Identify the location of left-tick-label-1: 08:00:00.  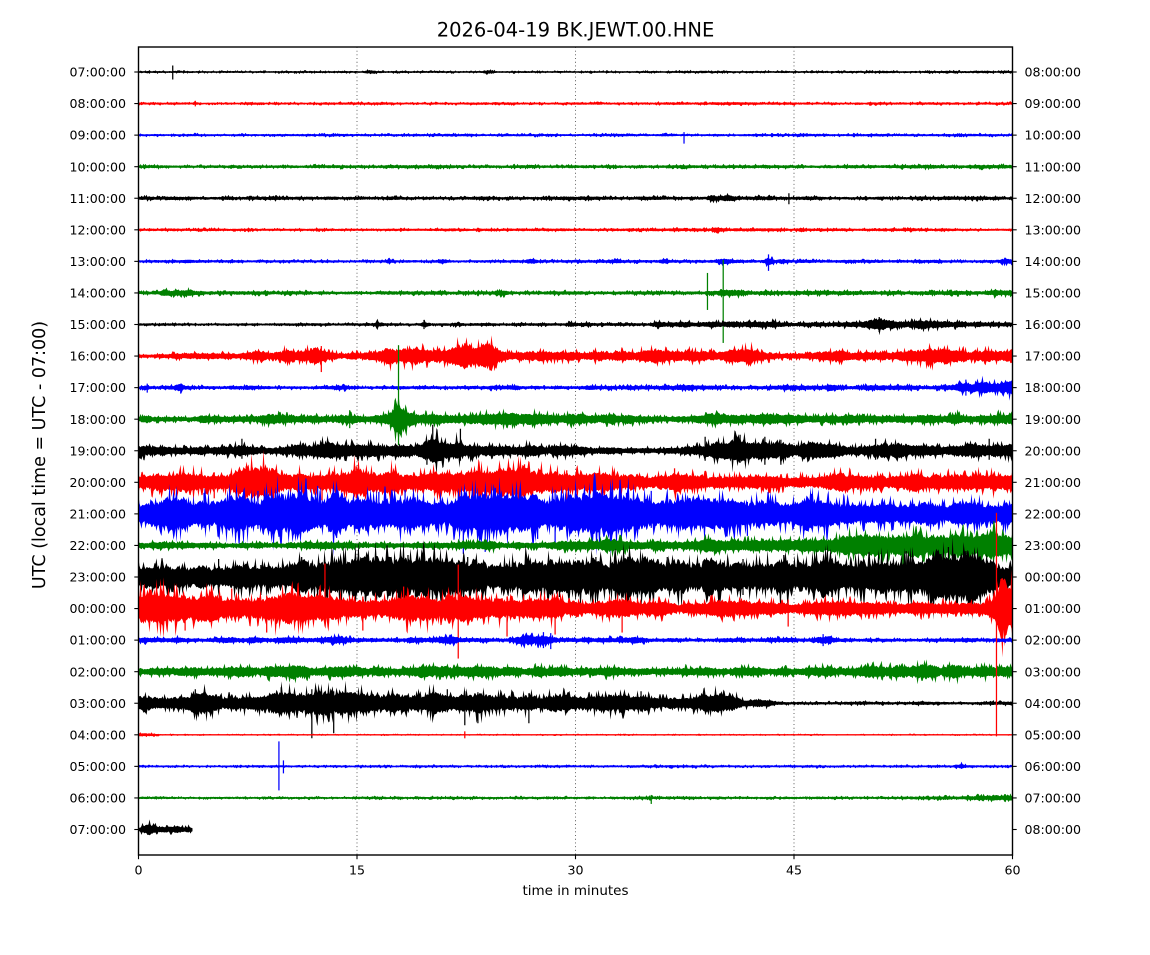
(97, 103).